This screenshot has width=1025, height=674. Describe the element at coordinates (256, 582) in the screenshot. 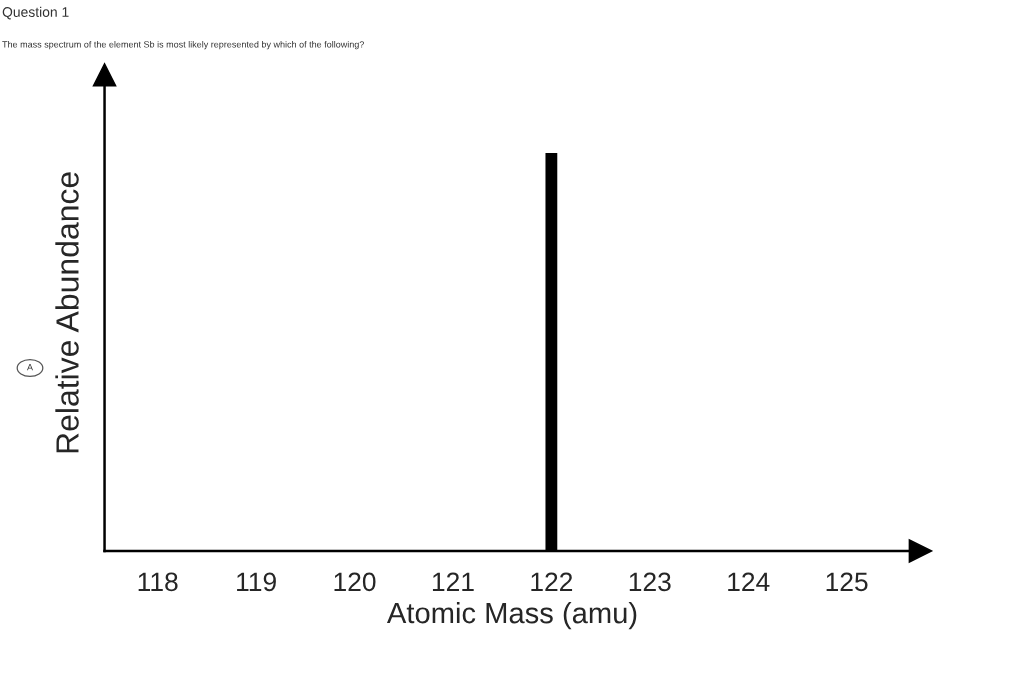

I see `x-tick-label: 119` at that location.